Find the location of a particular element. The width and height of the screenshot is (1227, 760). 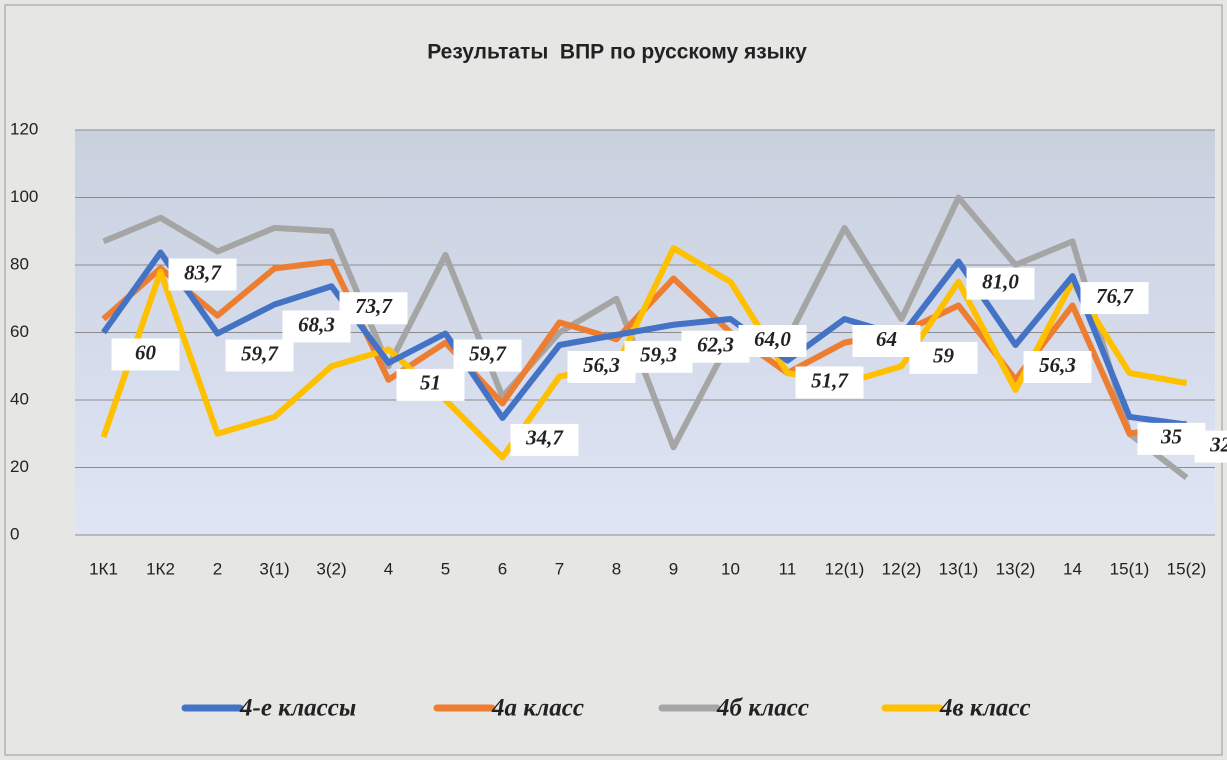

y-tick-label: 0 is located at coordinates (14, 533).